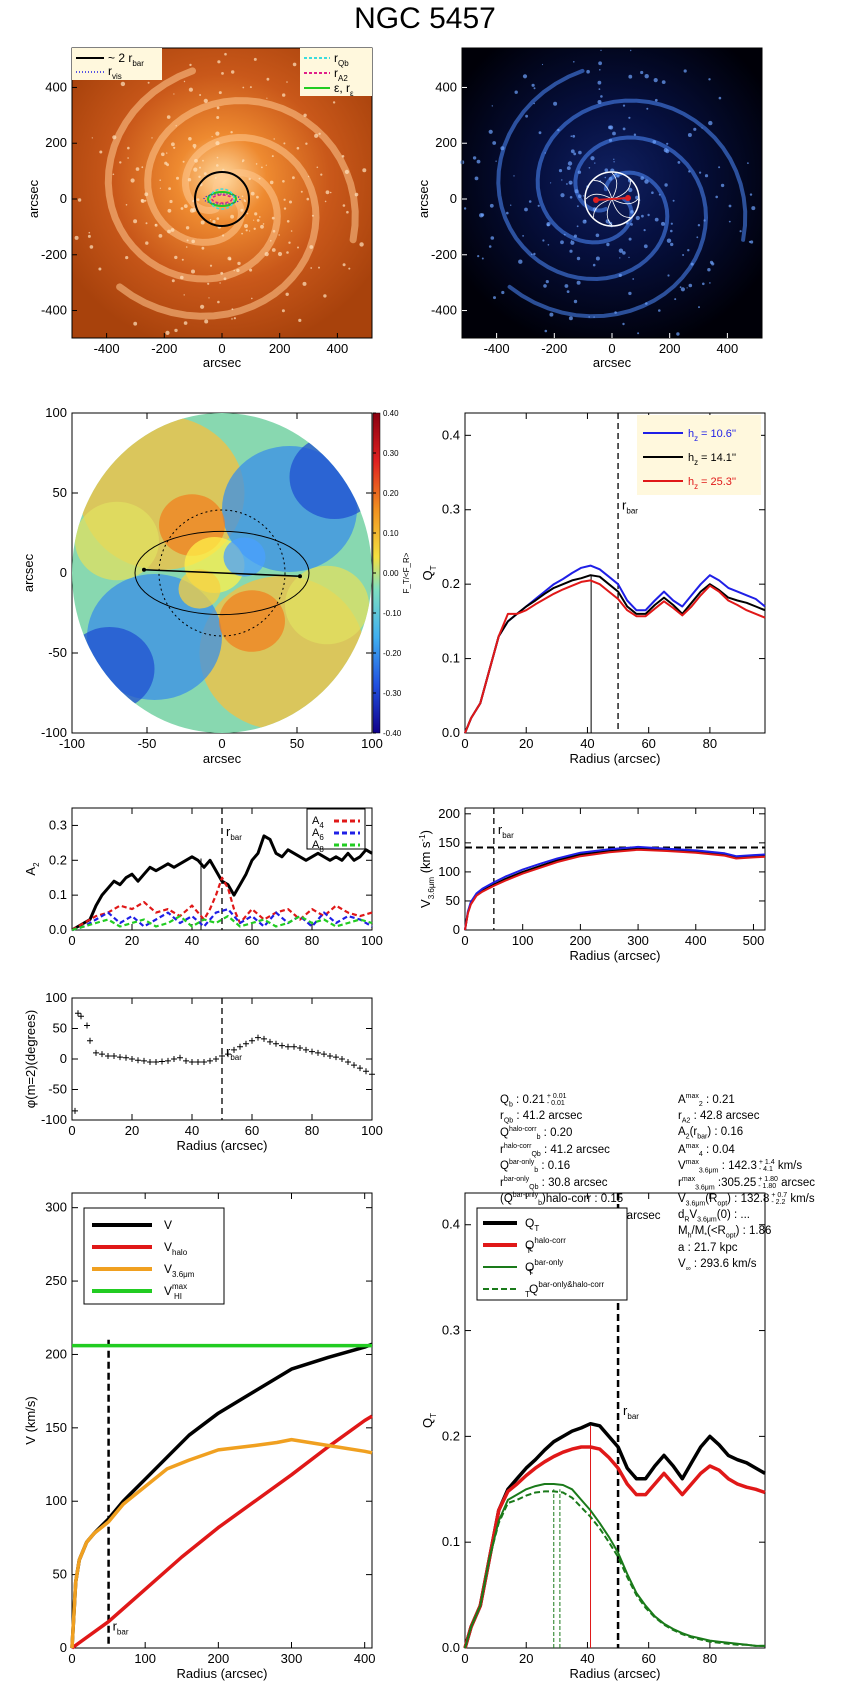  Describe the element at coordinates (612, 362) in the screenshot. I see `x-axis-label: arcsec` at that location.